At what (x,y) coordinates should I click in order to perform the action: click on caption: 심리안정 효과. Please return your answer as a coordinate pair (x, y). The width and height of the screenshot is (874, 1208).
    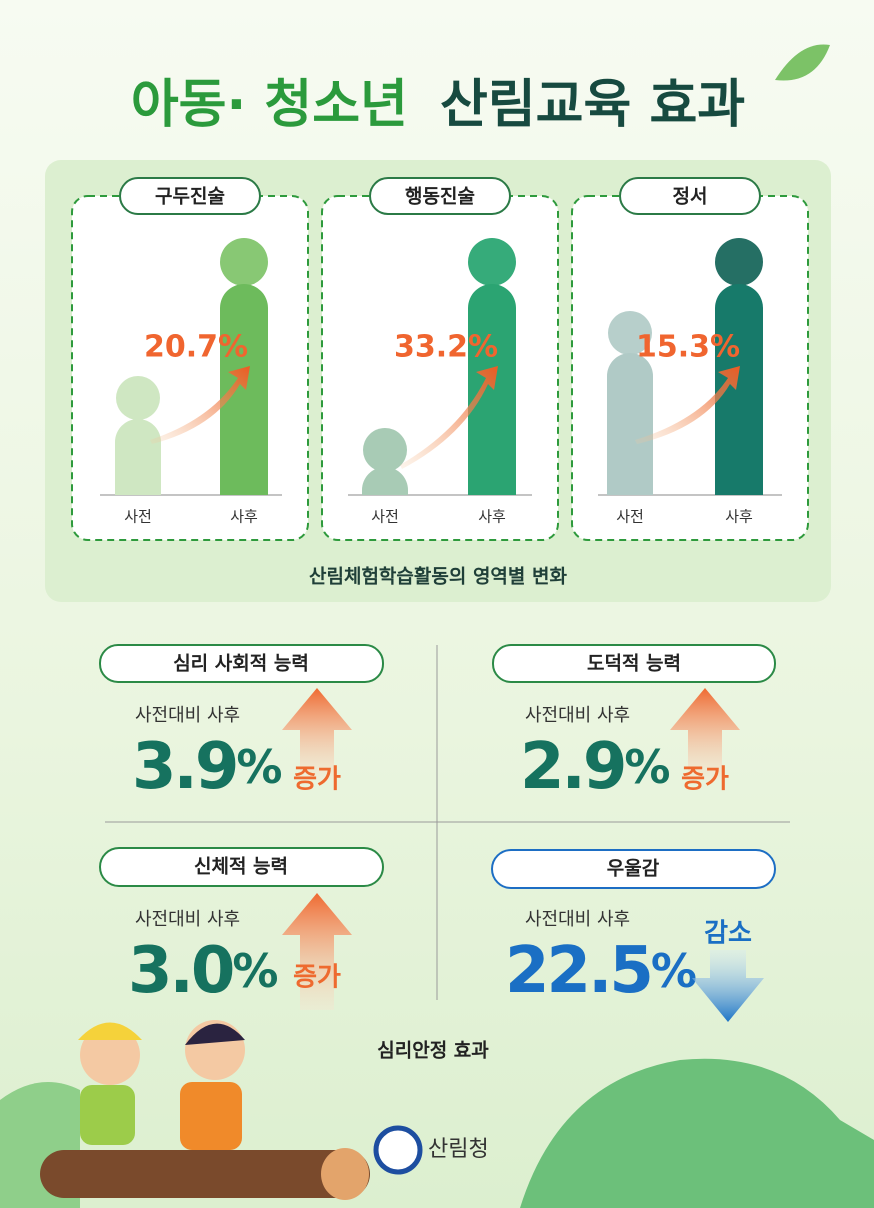
    Looking at the image, I should click on (433, 1051).